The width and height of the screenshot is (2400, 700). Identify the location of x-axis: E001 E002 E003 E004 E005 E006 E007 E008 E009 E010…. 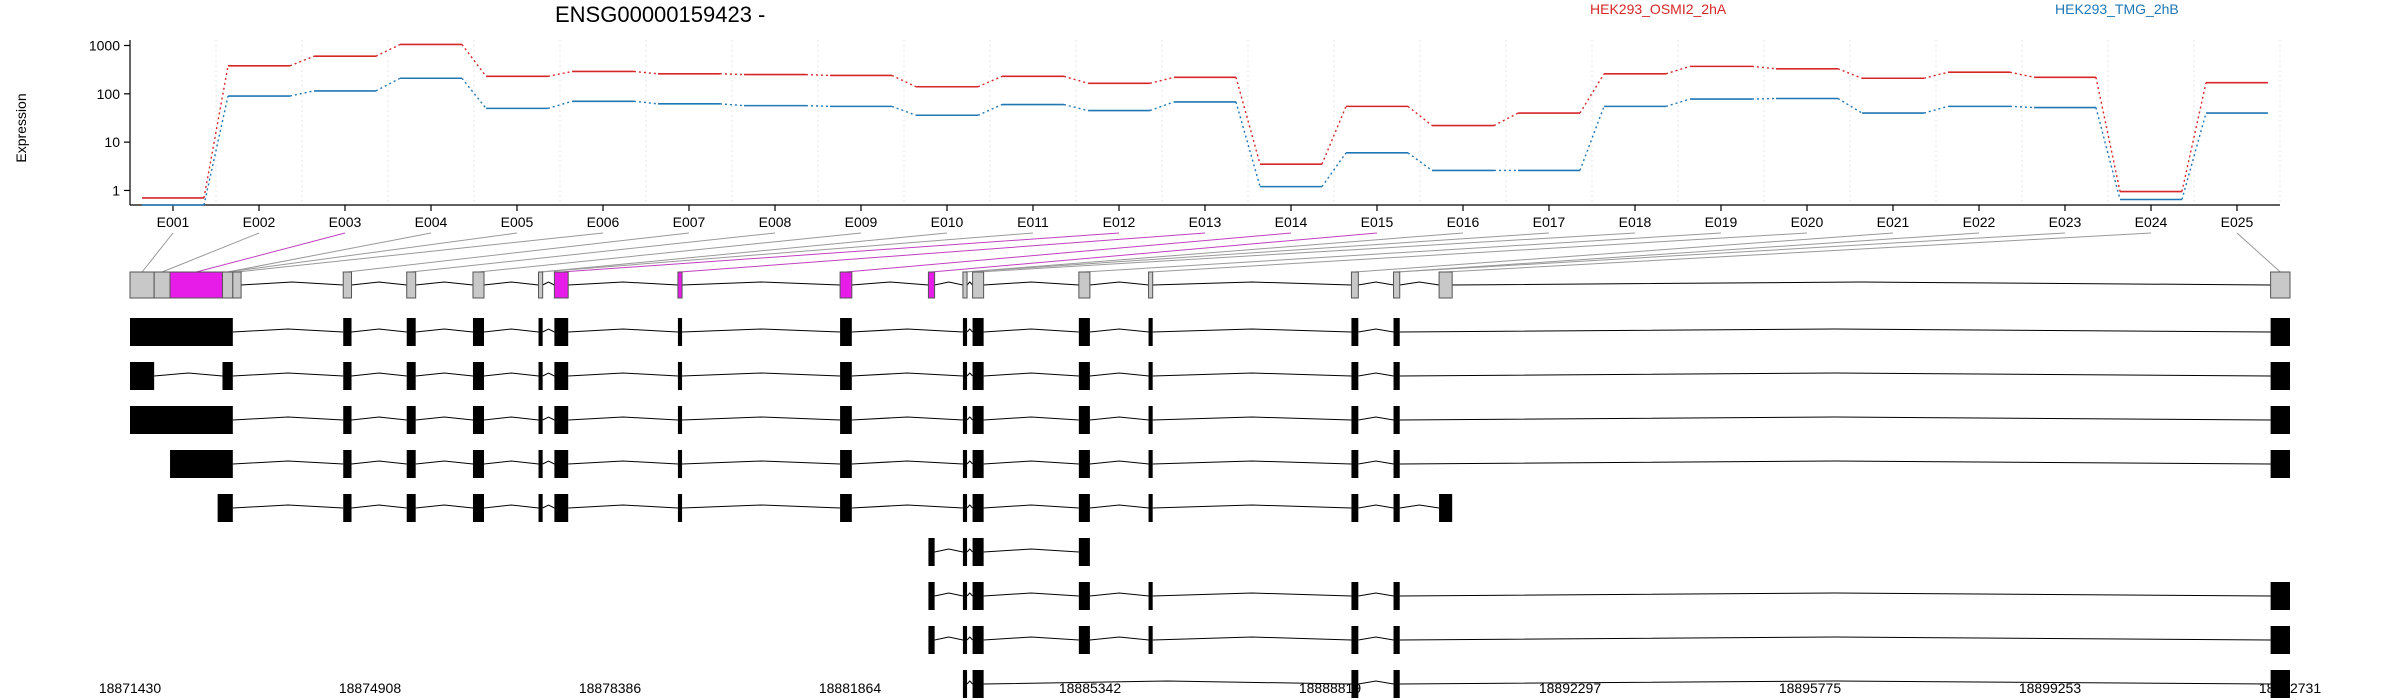
(1205, 217).